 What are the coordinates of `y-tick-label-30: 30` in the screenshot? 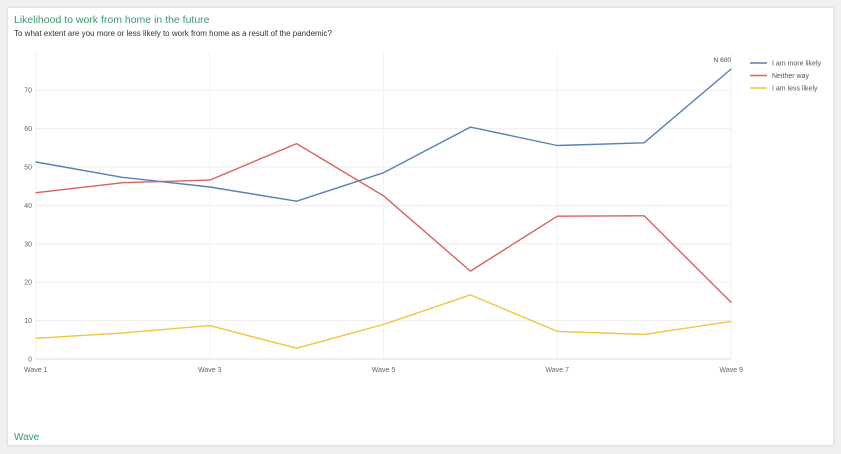 It's located at (28, 244).